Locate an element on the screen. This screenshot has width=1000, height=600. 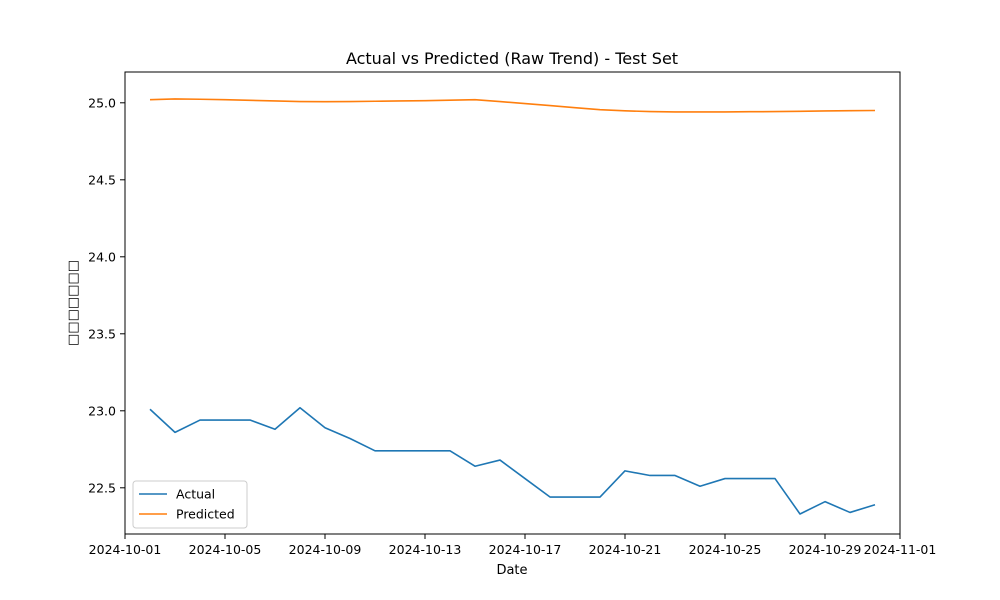
x-tick-label: 2024-10-13 is located at coordinates (425, 549).